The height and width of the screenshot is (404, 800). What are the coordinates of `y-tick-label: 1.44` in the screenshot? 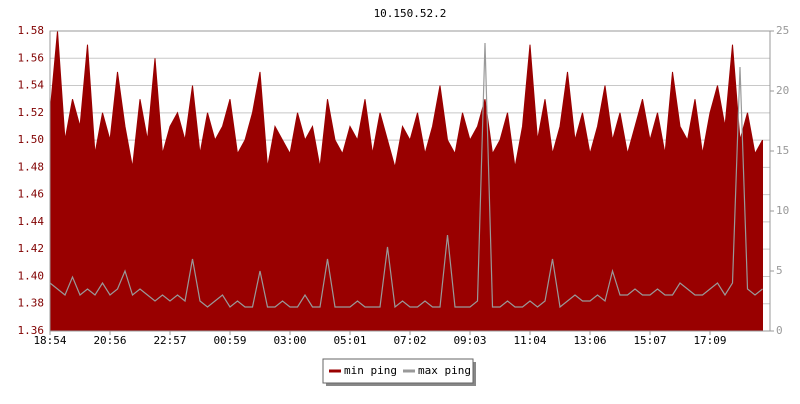 It's located at (31, 221).